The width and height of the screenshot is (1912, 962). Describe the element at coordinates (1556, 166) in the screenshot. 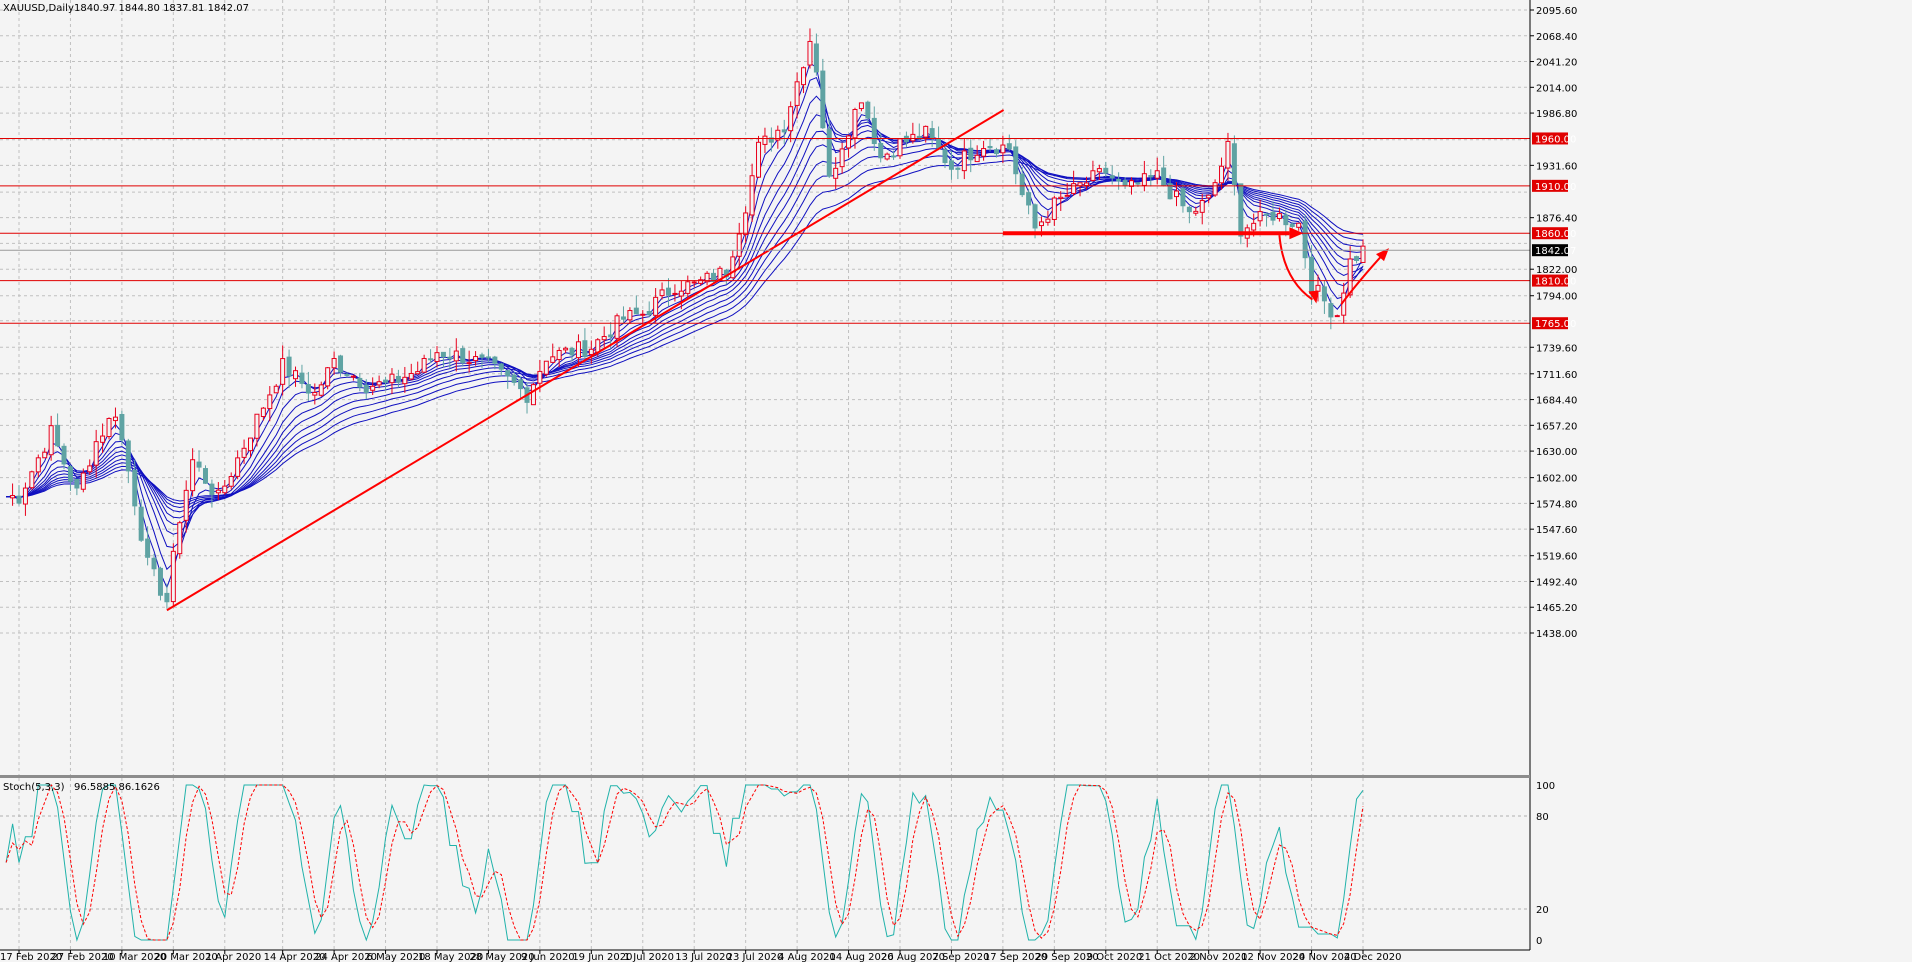

I see `price-tick-label: 1931.60` at that location.